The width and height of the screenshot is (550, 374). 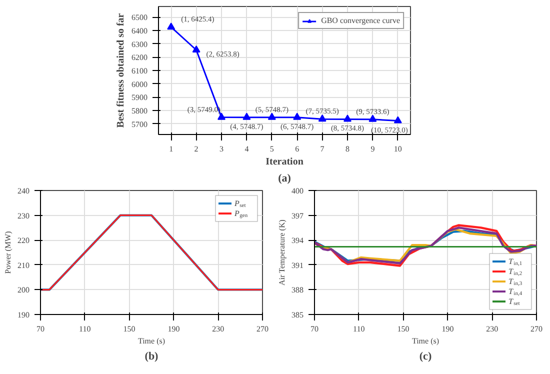 I want to click on y-tick-label: 5700, so click(x=140, y=124).